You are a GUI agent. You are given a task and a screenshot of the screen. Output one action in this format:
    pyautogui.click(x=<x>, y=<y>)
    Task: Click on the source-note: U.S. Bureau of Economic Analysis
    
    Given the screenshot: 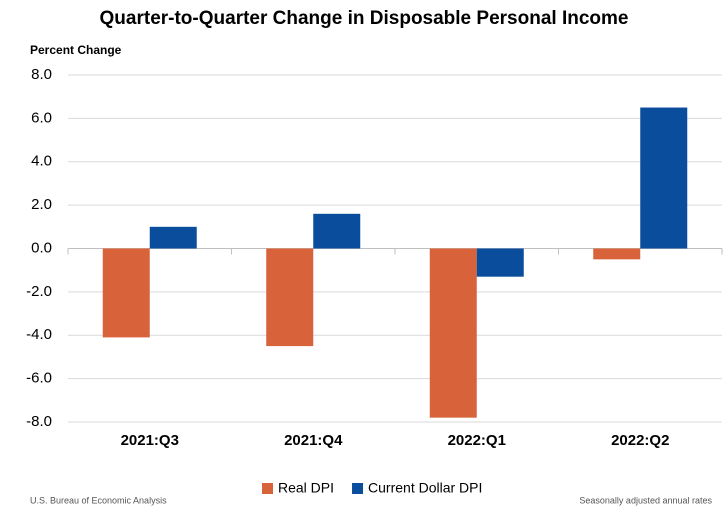 What is the action you would take?
    pyautogui.click(x=98, y=500)
    